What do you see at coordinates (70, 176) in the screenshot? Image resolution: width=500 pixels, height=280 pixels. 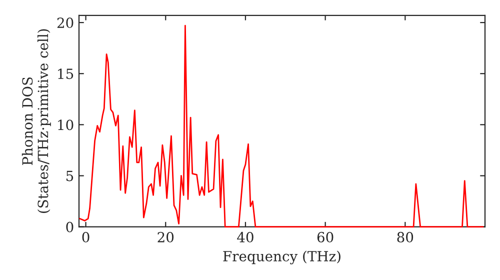 I see `y-tick-label: 5` at bounding box center [70, 176].